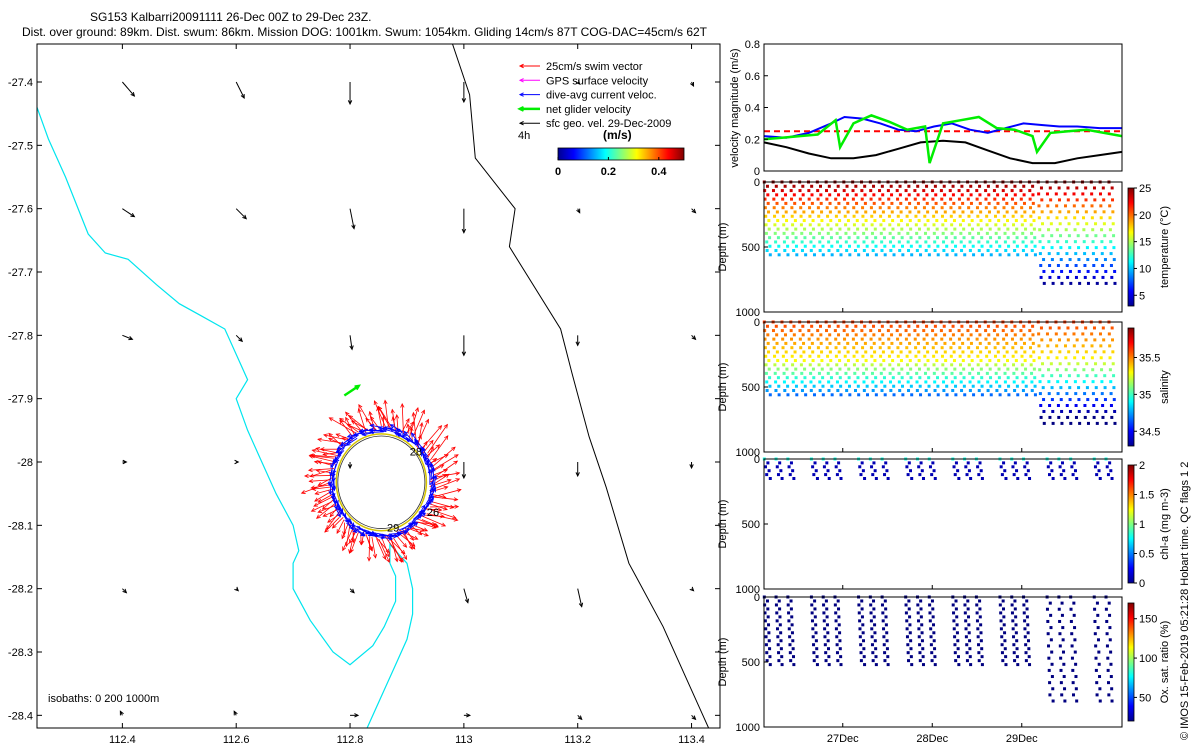 This screenshot has width=1200, height=750. I want to click on velocity-y-tick: 0.6, so click(752, 77).